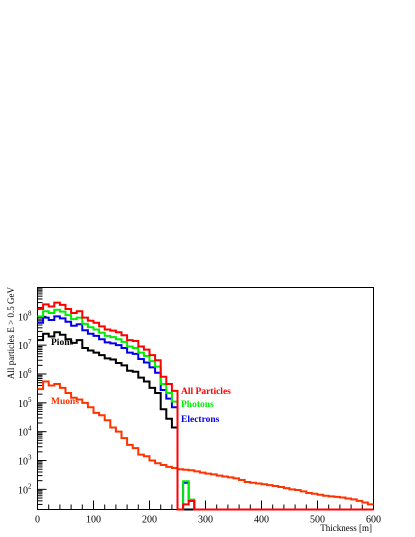 The width and height of the screenshot is (415, 537). I want to click on label-muons: Muons, so click(65, 402).